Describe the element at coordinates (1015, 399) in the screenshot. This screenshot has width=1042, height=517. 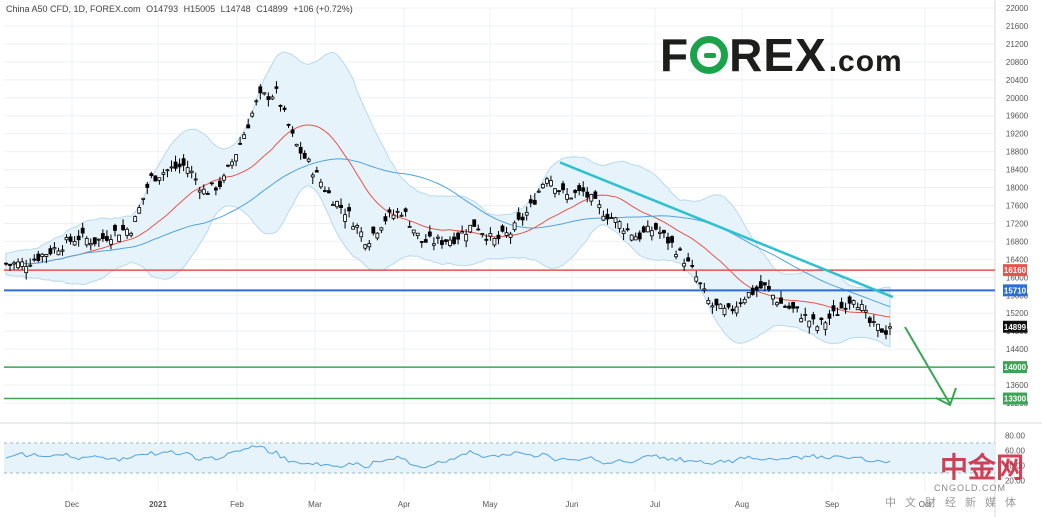
I see `level-tag-label: 13300` at that location.